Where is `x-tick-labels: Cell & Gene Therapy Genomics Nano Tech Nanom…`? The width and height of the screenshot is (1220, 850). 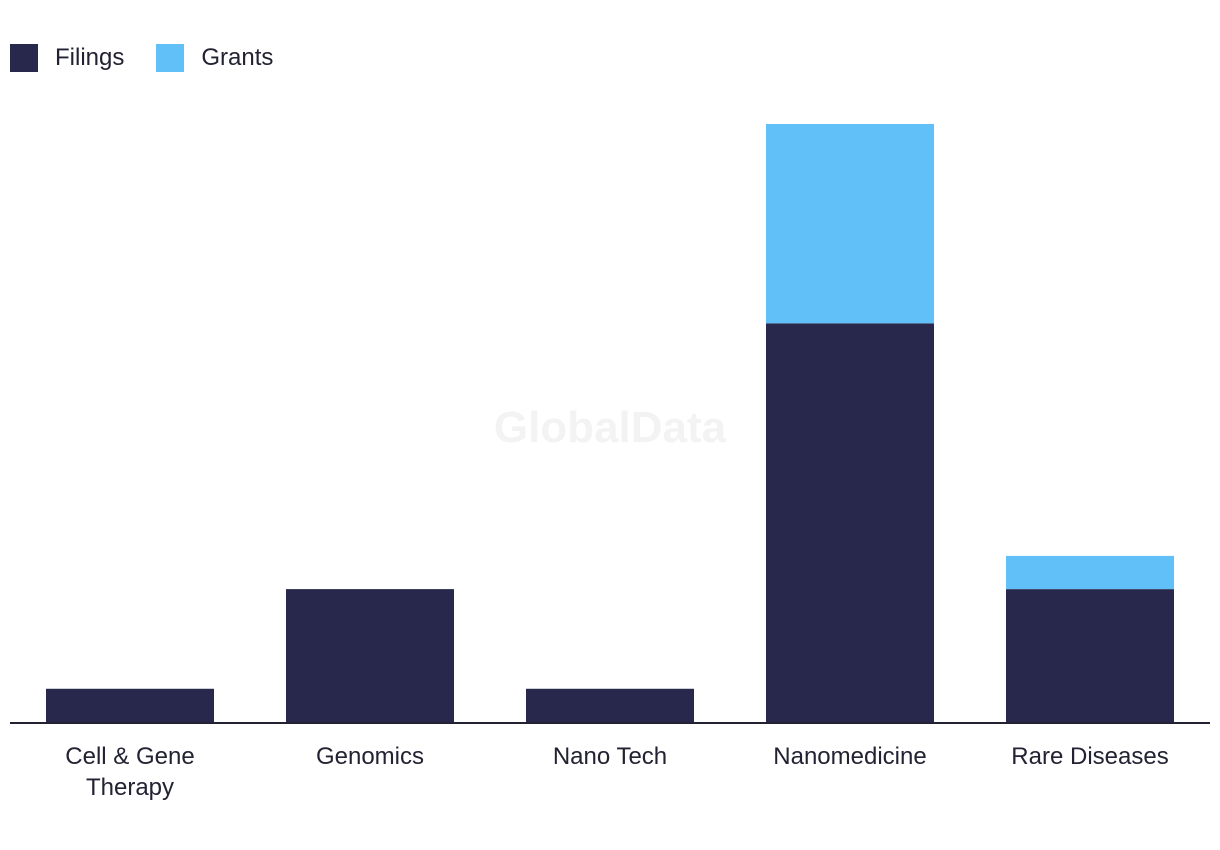 x-tick-labels: Cell & Gene Therapy Genomics Nano Tech Nanom… is located at coordinates (616, 772).